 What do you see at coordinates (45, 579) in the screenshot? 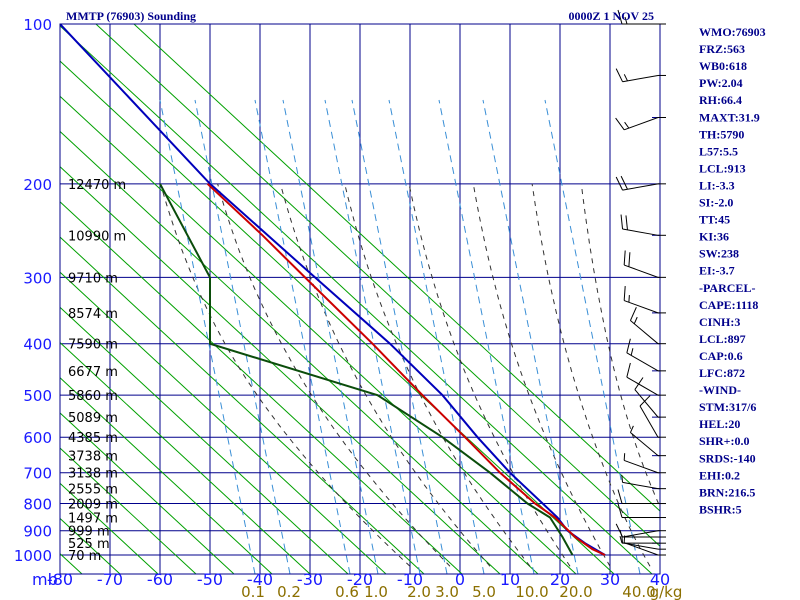
I see `pressure-unit-label: mb` at bounding box center [45, 579].